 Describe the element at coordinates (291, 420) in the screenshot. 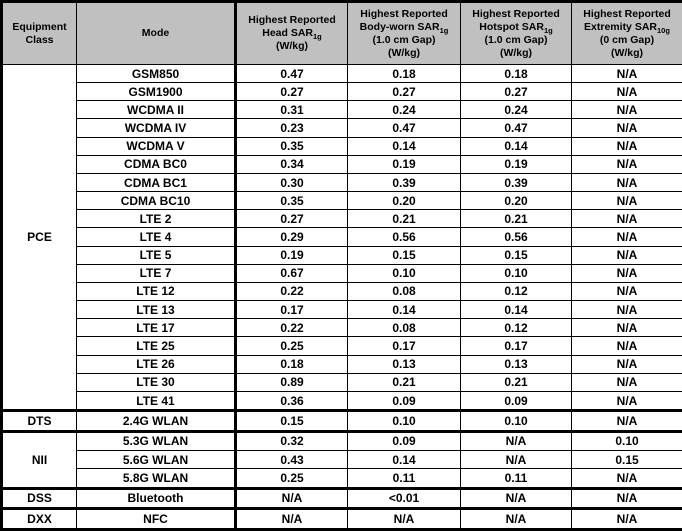

I see `head-sar-cell: 0.15` at that location.